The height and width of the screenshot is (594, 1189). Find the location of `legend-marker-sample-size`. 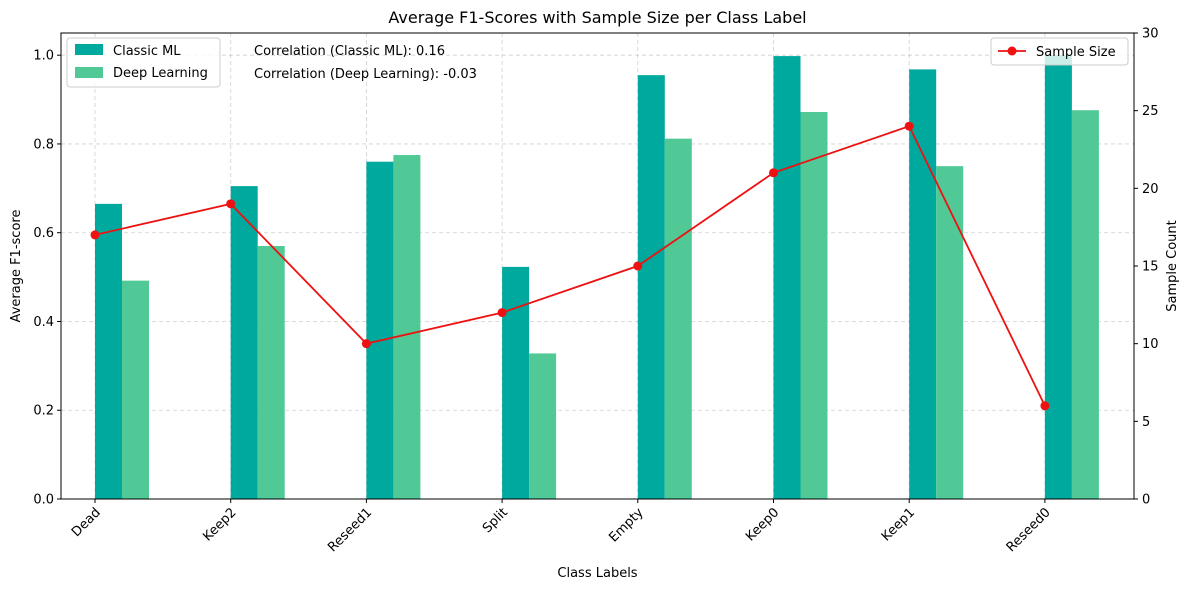

legend-marker-sample-size is located at coordinates (1012, 51).